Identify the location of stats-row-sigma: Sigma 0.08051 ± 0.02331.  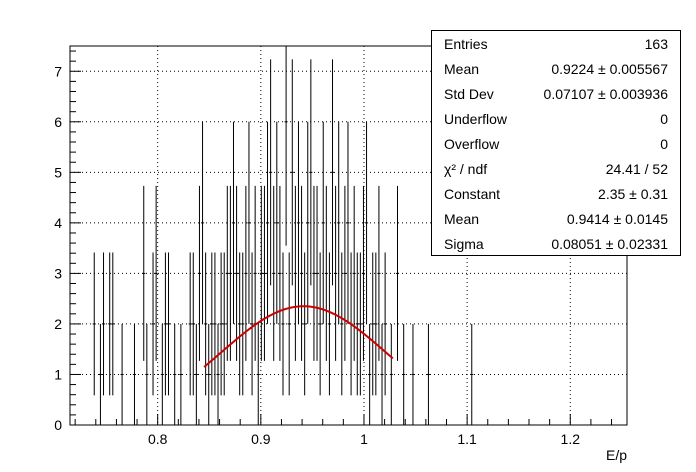
(556, 244).